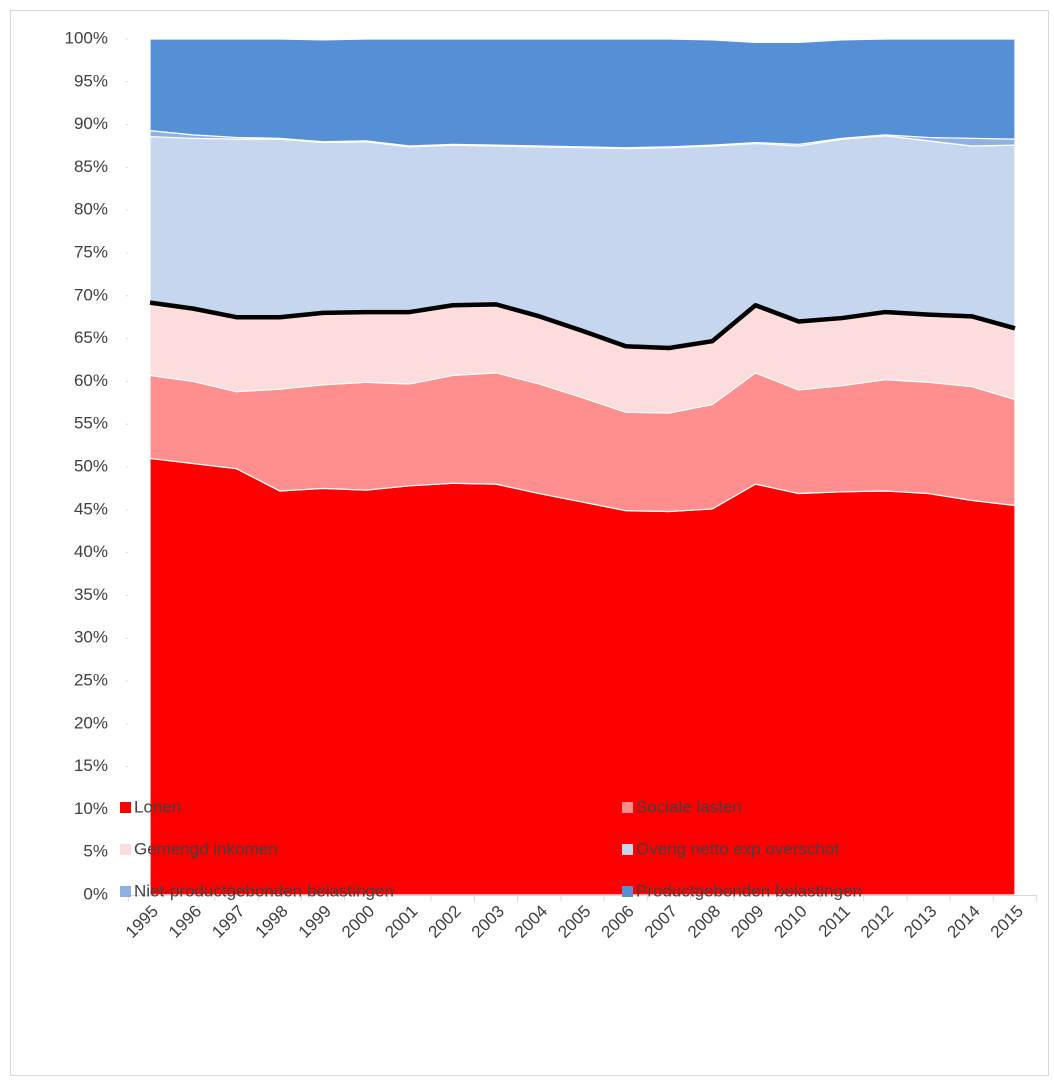 The image size is (1054, 1081). Describe the element at coordinates (582, 325) in the screenshot. I see `total-line` at that location.